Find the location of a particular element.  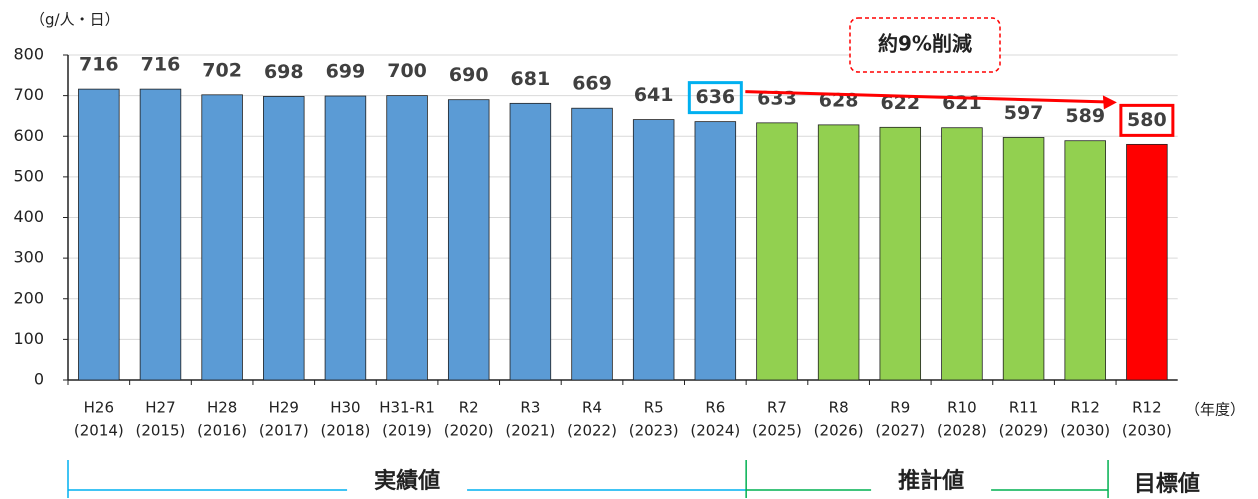

x-tick-label: R7 is located at coordinates (777, 408).